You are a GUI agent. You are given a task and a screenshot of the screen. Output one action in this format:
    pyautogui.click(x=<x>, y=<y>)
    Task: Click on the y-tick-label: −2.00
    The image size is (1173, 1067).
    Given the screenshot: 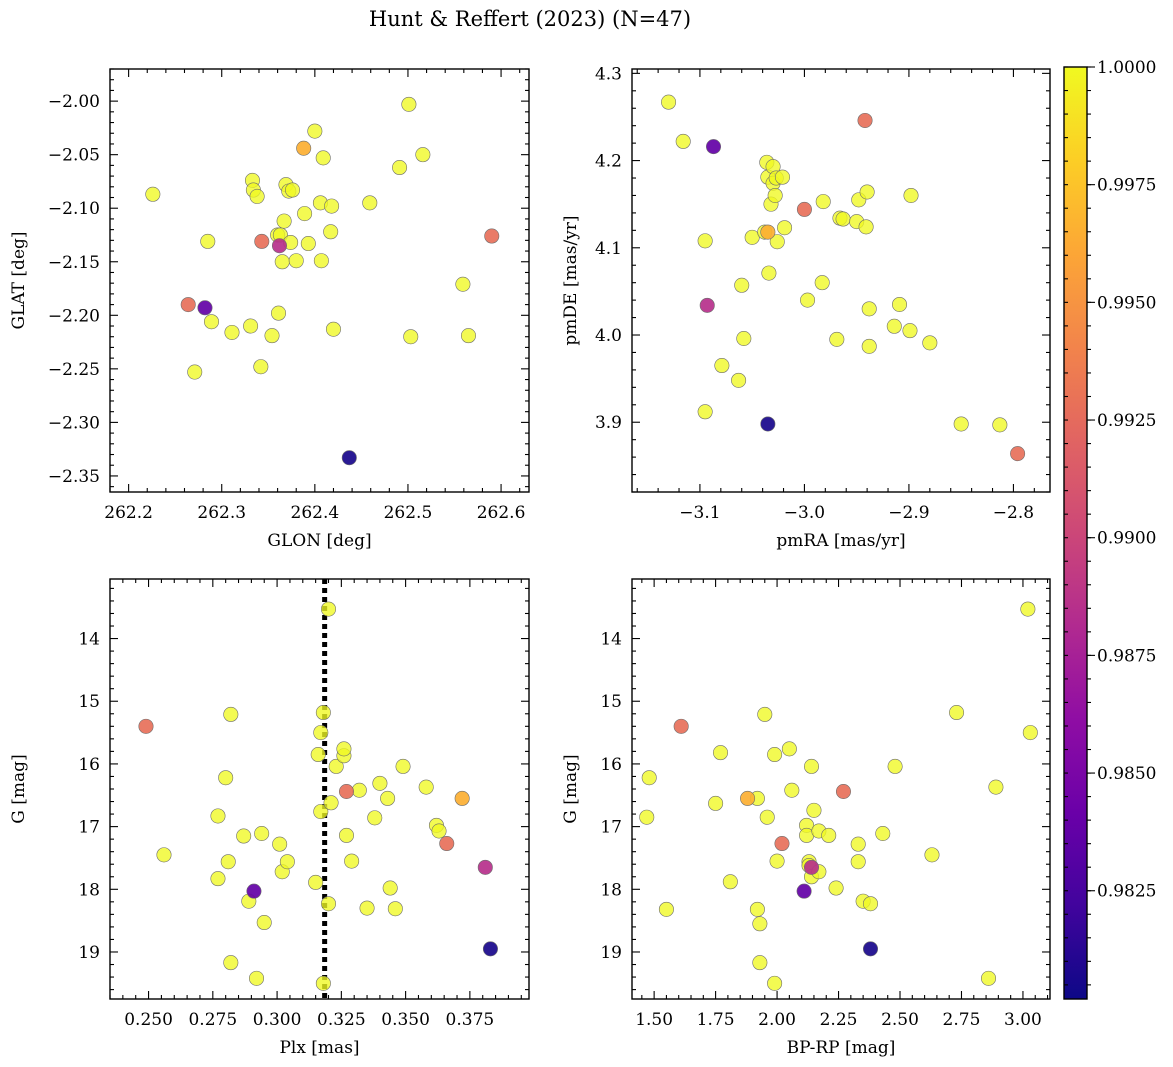 What is the action you would take?
    pyautogui.click(x=74, y=102)
    